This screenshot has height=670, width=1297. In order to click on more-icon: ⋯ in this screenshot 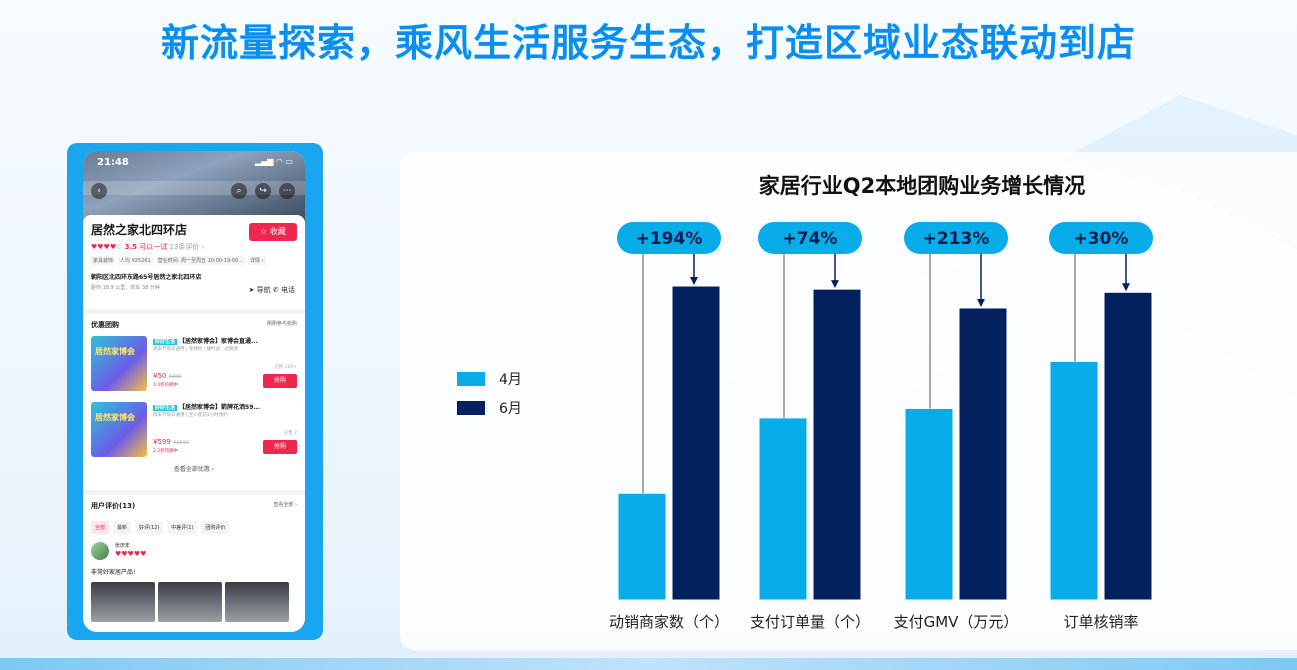, I will do `click(287, 191)`.